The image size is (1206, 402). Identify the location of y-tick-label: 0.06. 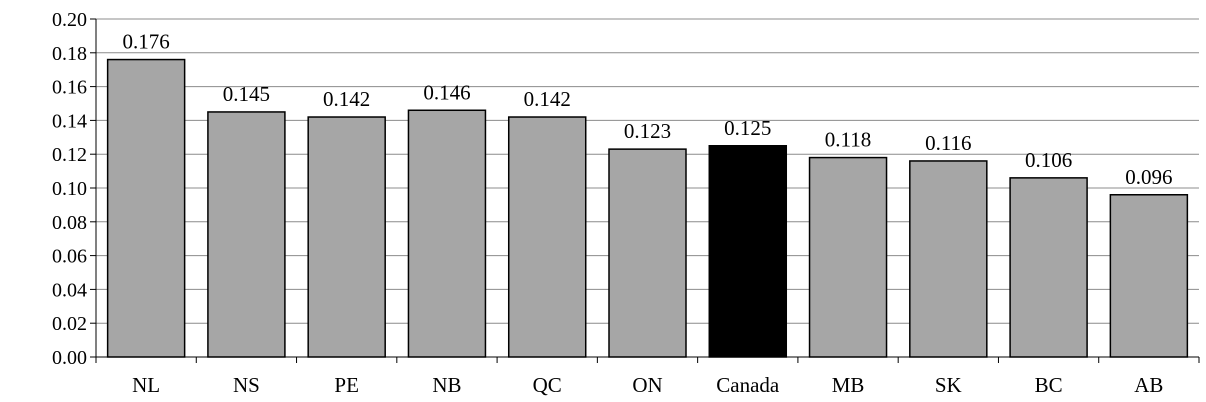
(69, 257).